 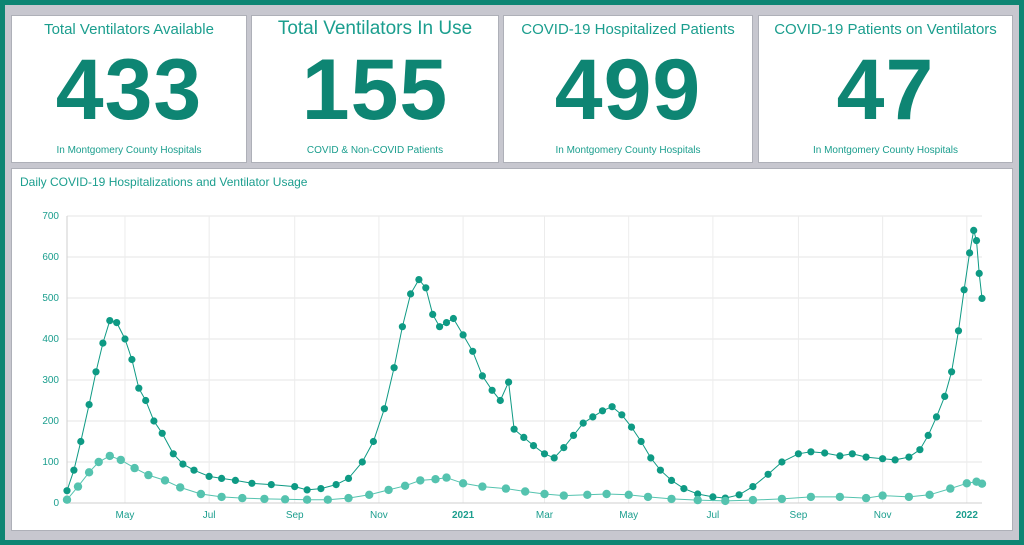 I want to click on kpi-value: 433, so click(x=129, y=90).